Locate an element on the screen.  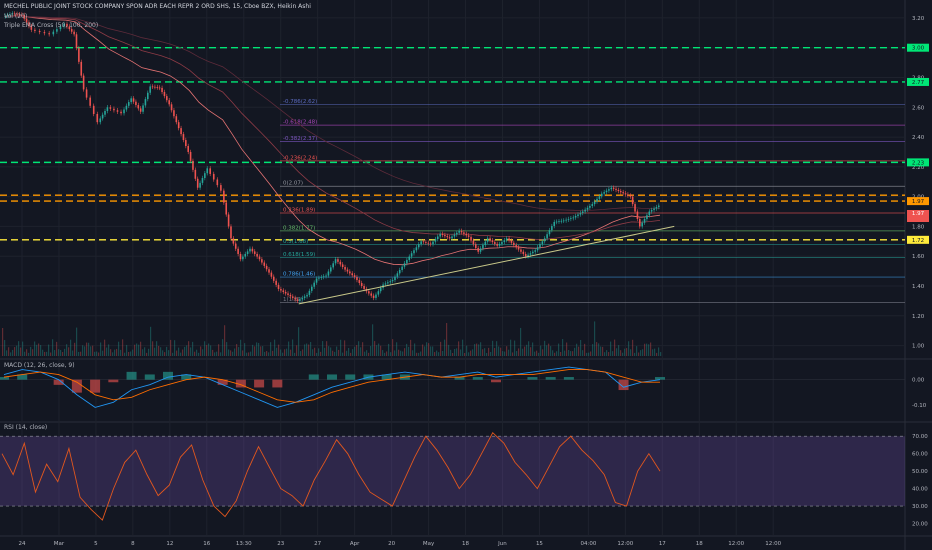
ema-indicator-label: Triple EMA Cross (50, 100, 200) is located at coordinates (51, 25).